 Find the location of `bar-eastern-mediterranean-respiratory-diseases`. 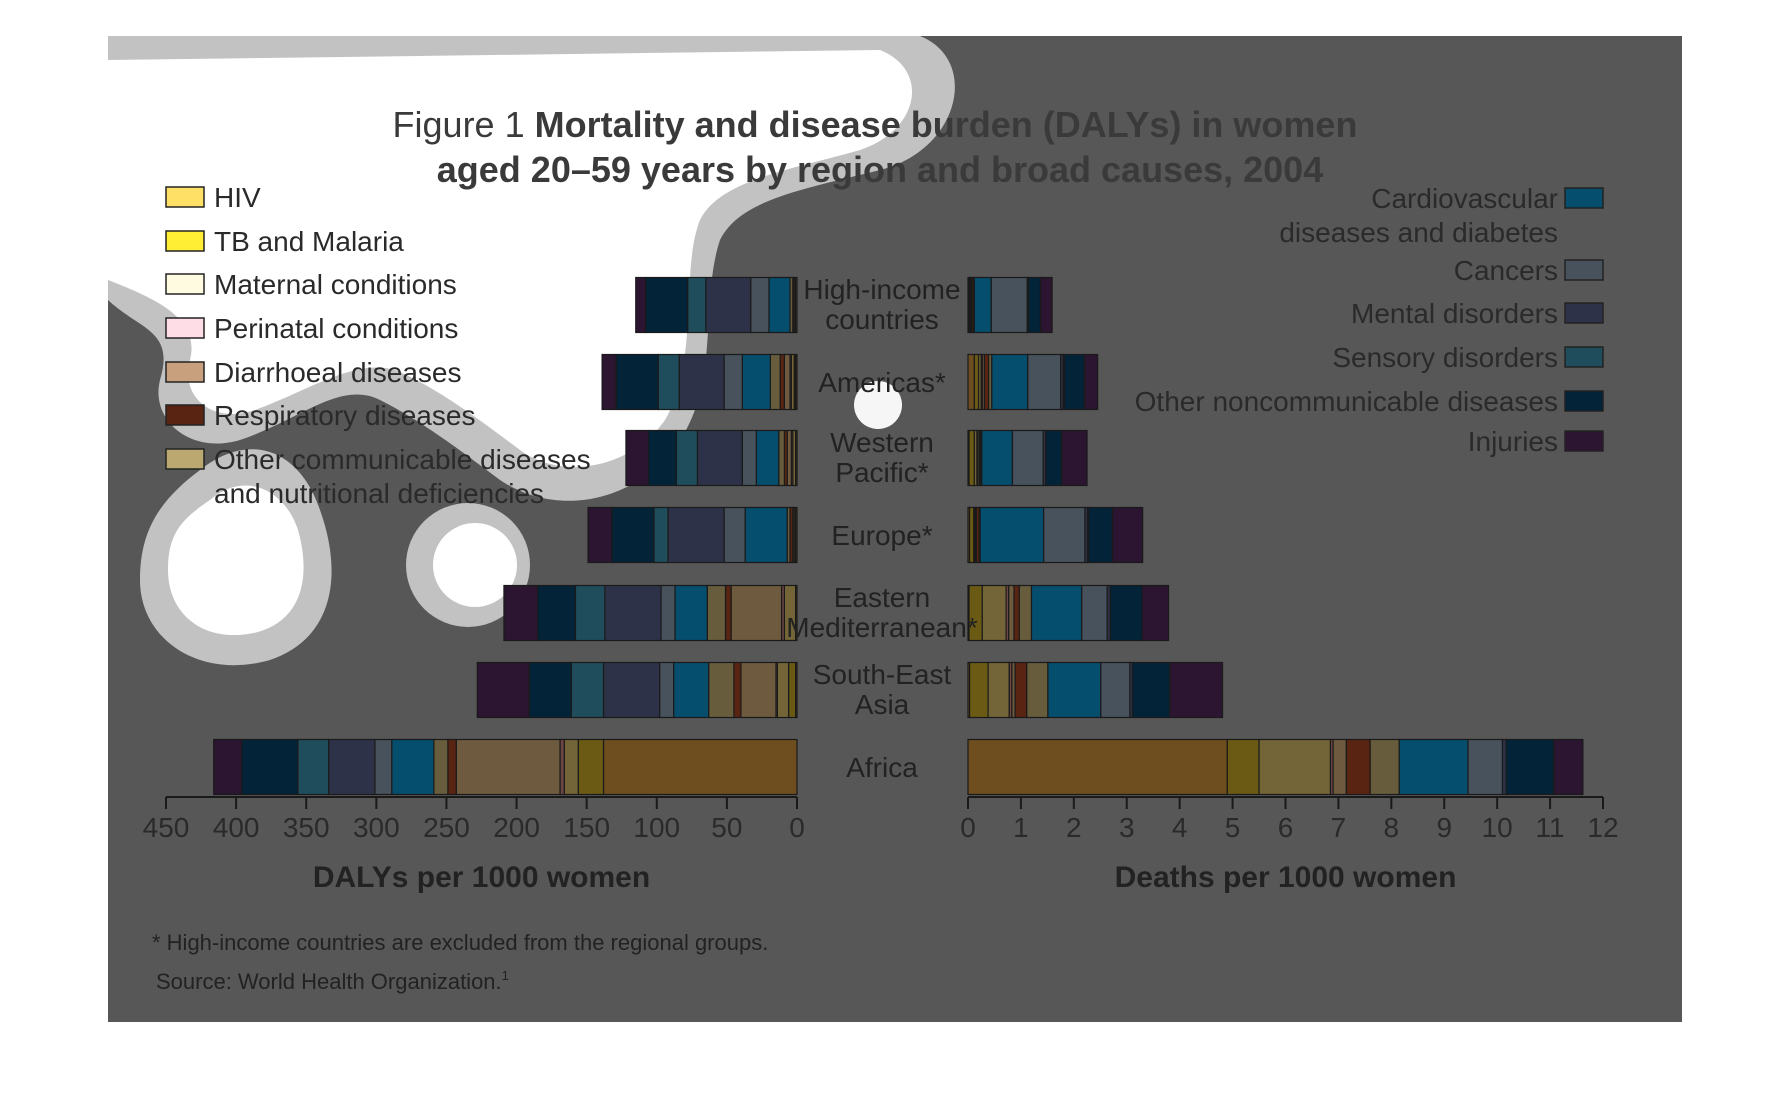

bar-eastern-mediterranean-respiratory-diseases is located at coordinates (1016, 613).